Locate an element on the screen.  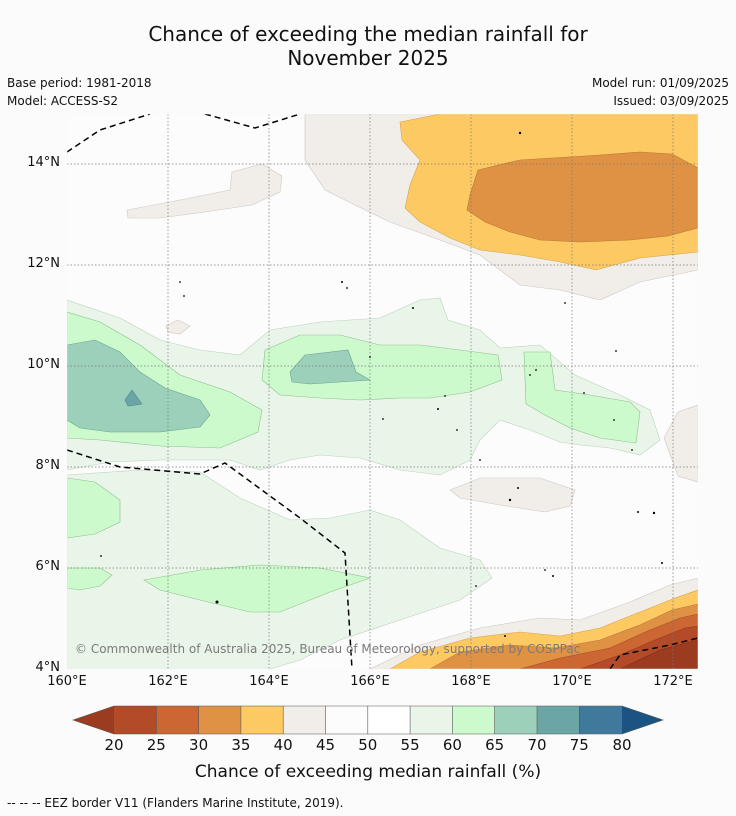
lon-label-164e: 164°E is located at coordinates (269, 681).